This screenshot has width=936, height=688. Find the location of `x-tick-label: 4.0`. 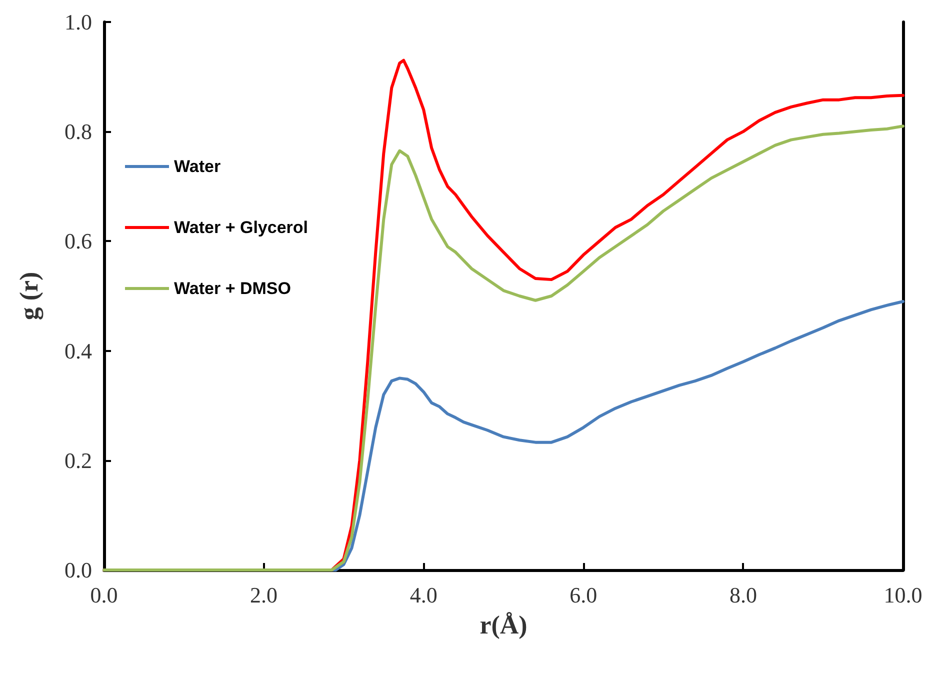

x-tick-label: 4.0 is located at coordinates (424, 595).